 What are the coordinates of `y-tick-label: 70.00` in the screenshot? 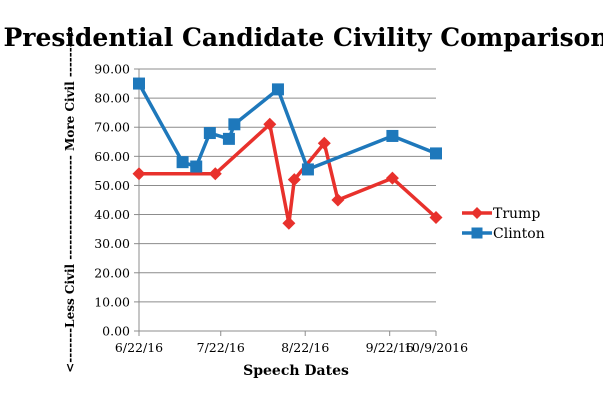 It's located at (112, 127).